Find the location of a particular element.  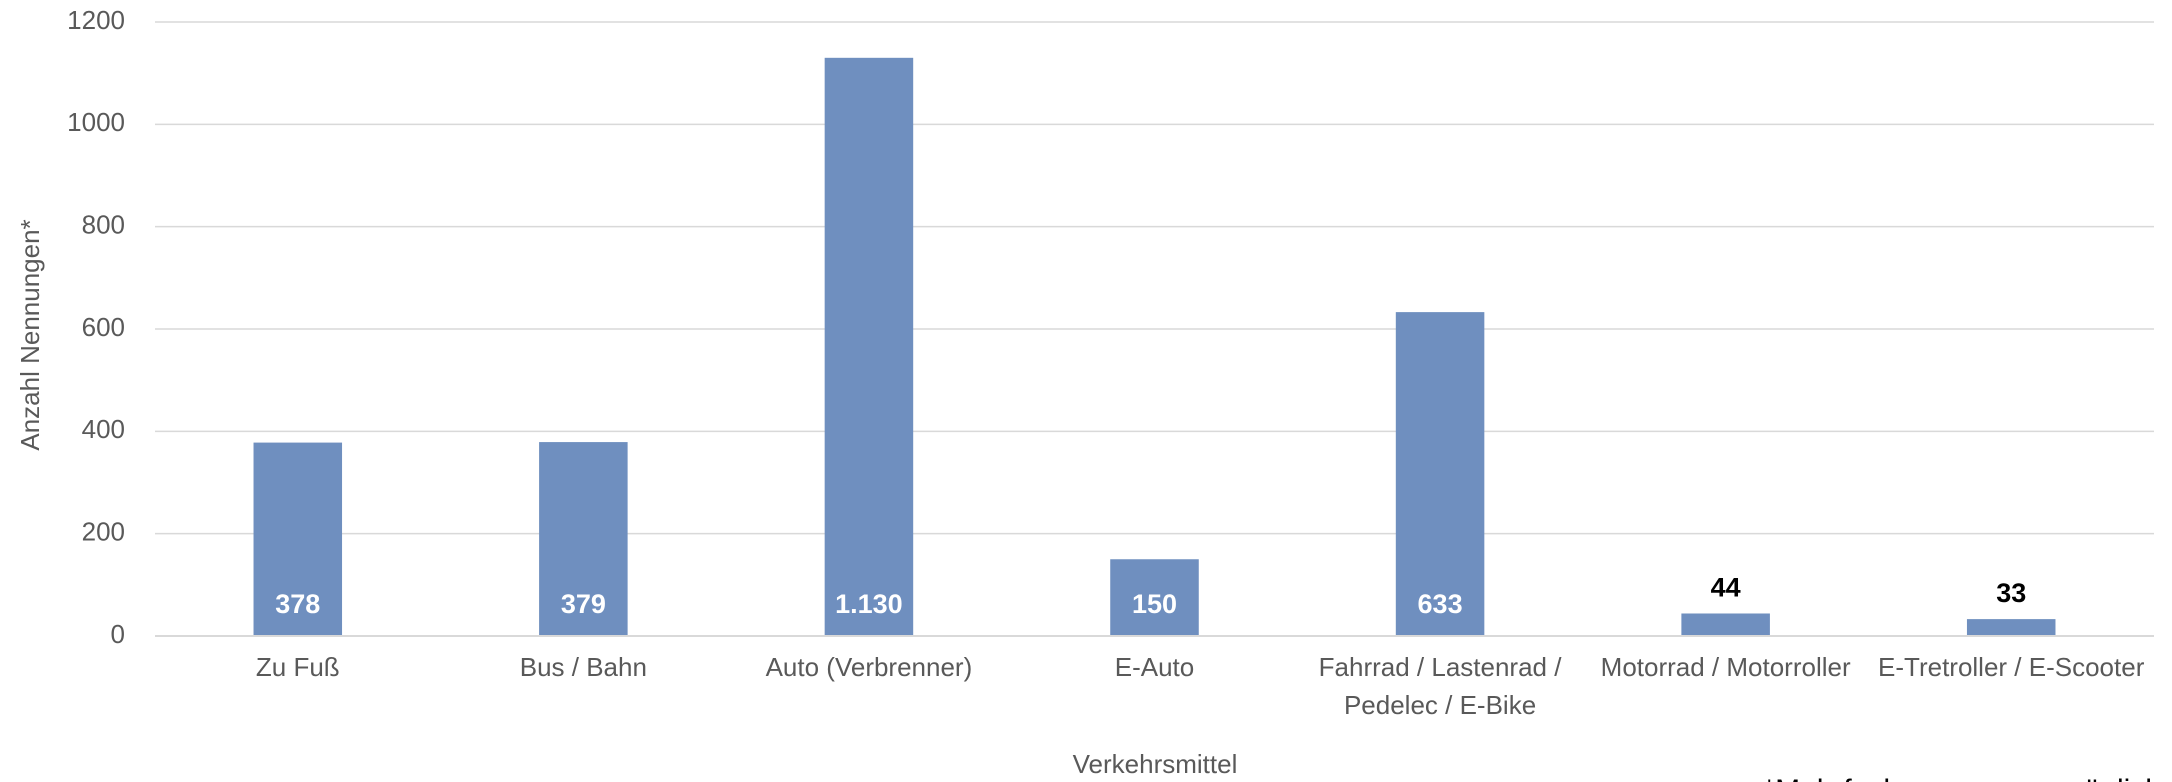

y-axis-title: Anzahl Nennungen* is located at coordinates (30, 334).